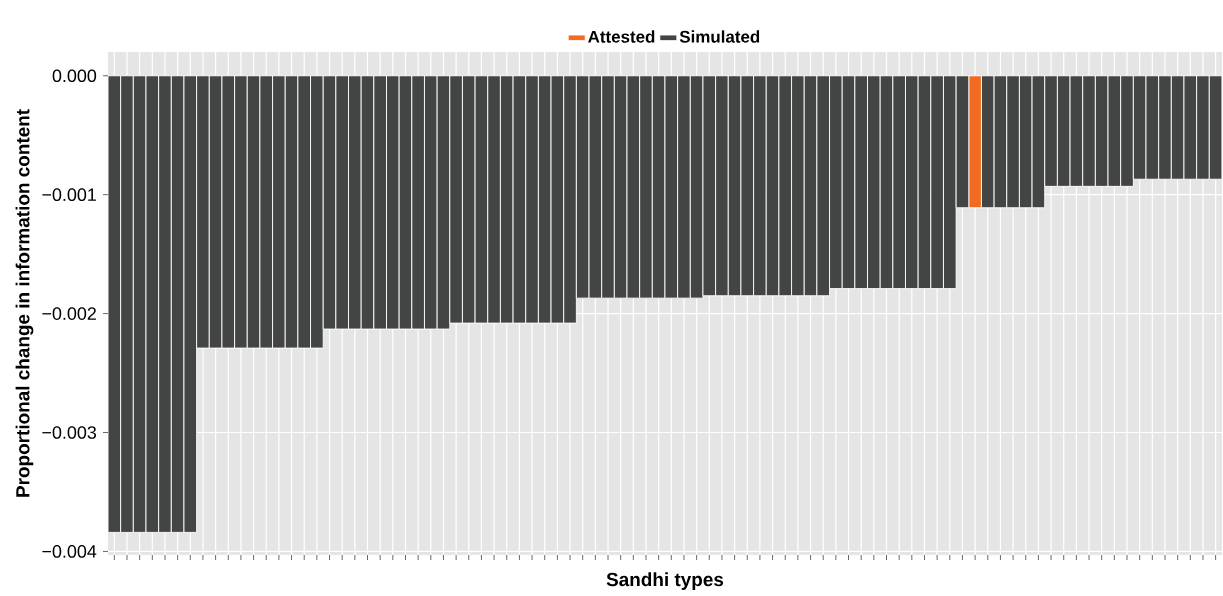  What do you see at coordinates (719, 36) in the screenshot?
I see `legend-label: Simulated` at bounding box center [719, 36].